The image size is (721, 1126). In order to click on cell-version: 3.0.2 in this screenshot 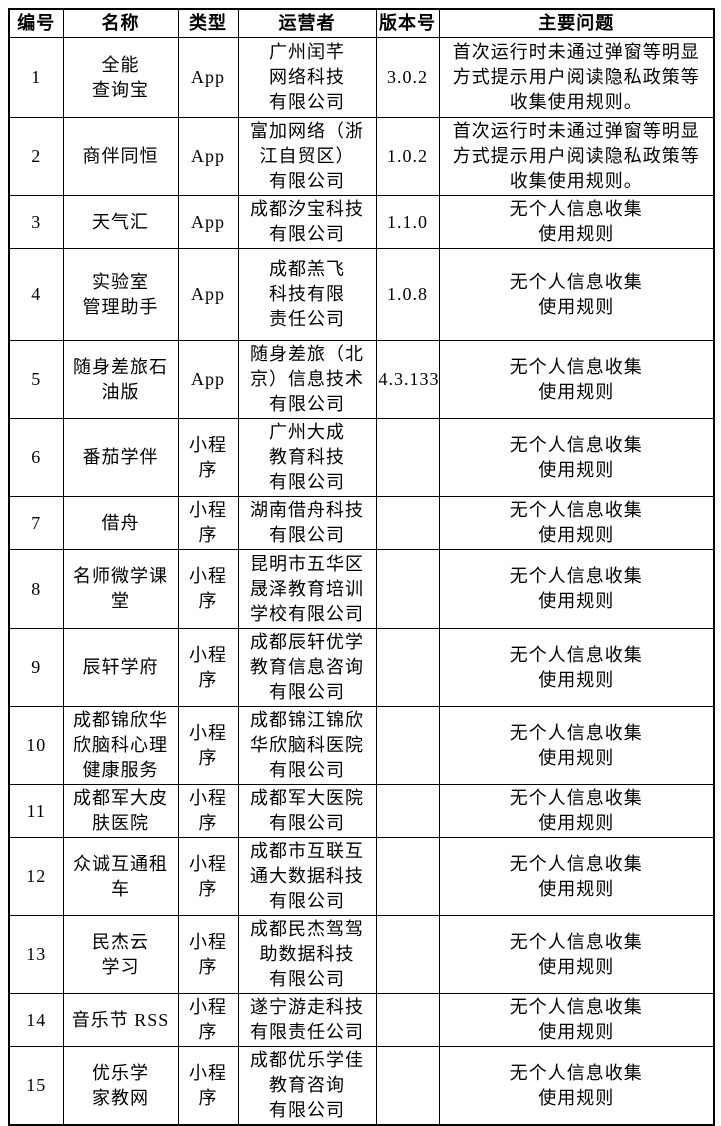, I will do `click(407, 77)`.